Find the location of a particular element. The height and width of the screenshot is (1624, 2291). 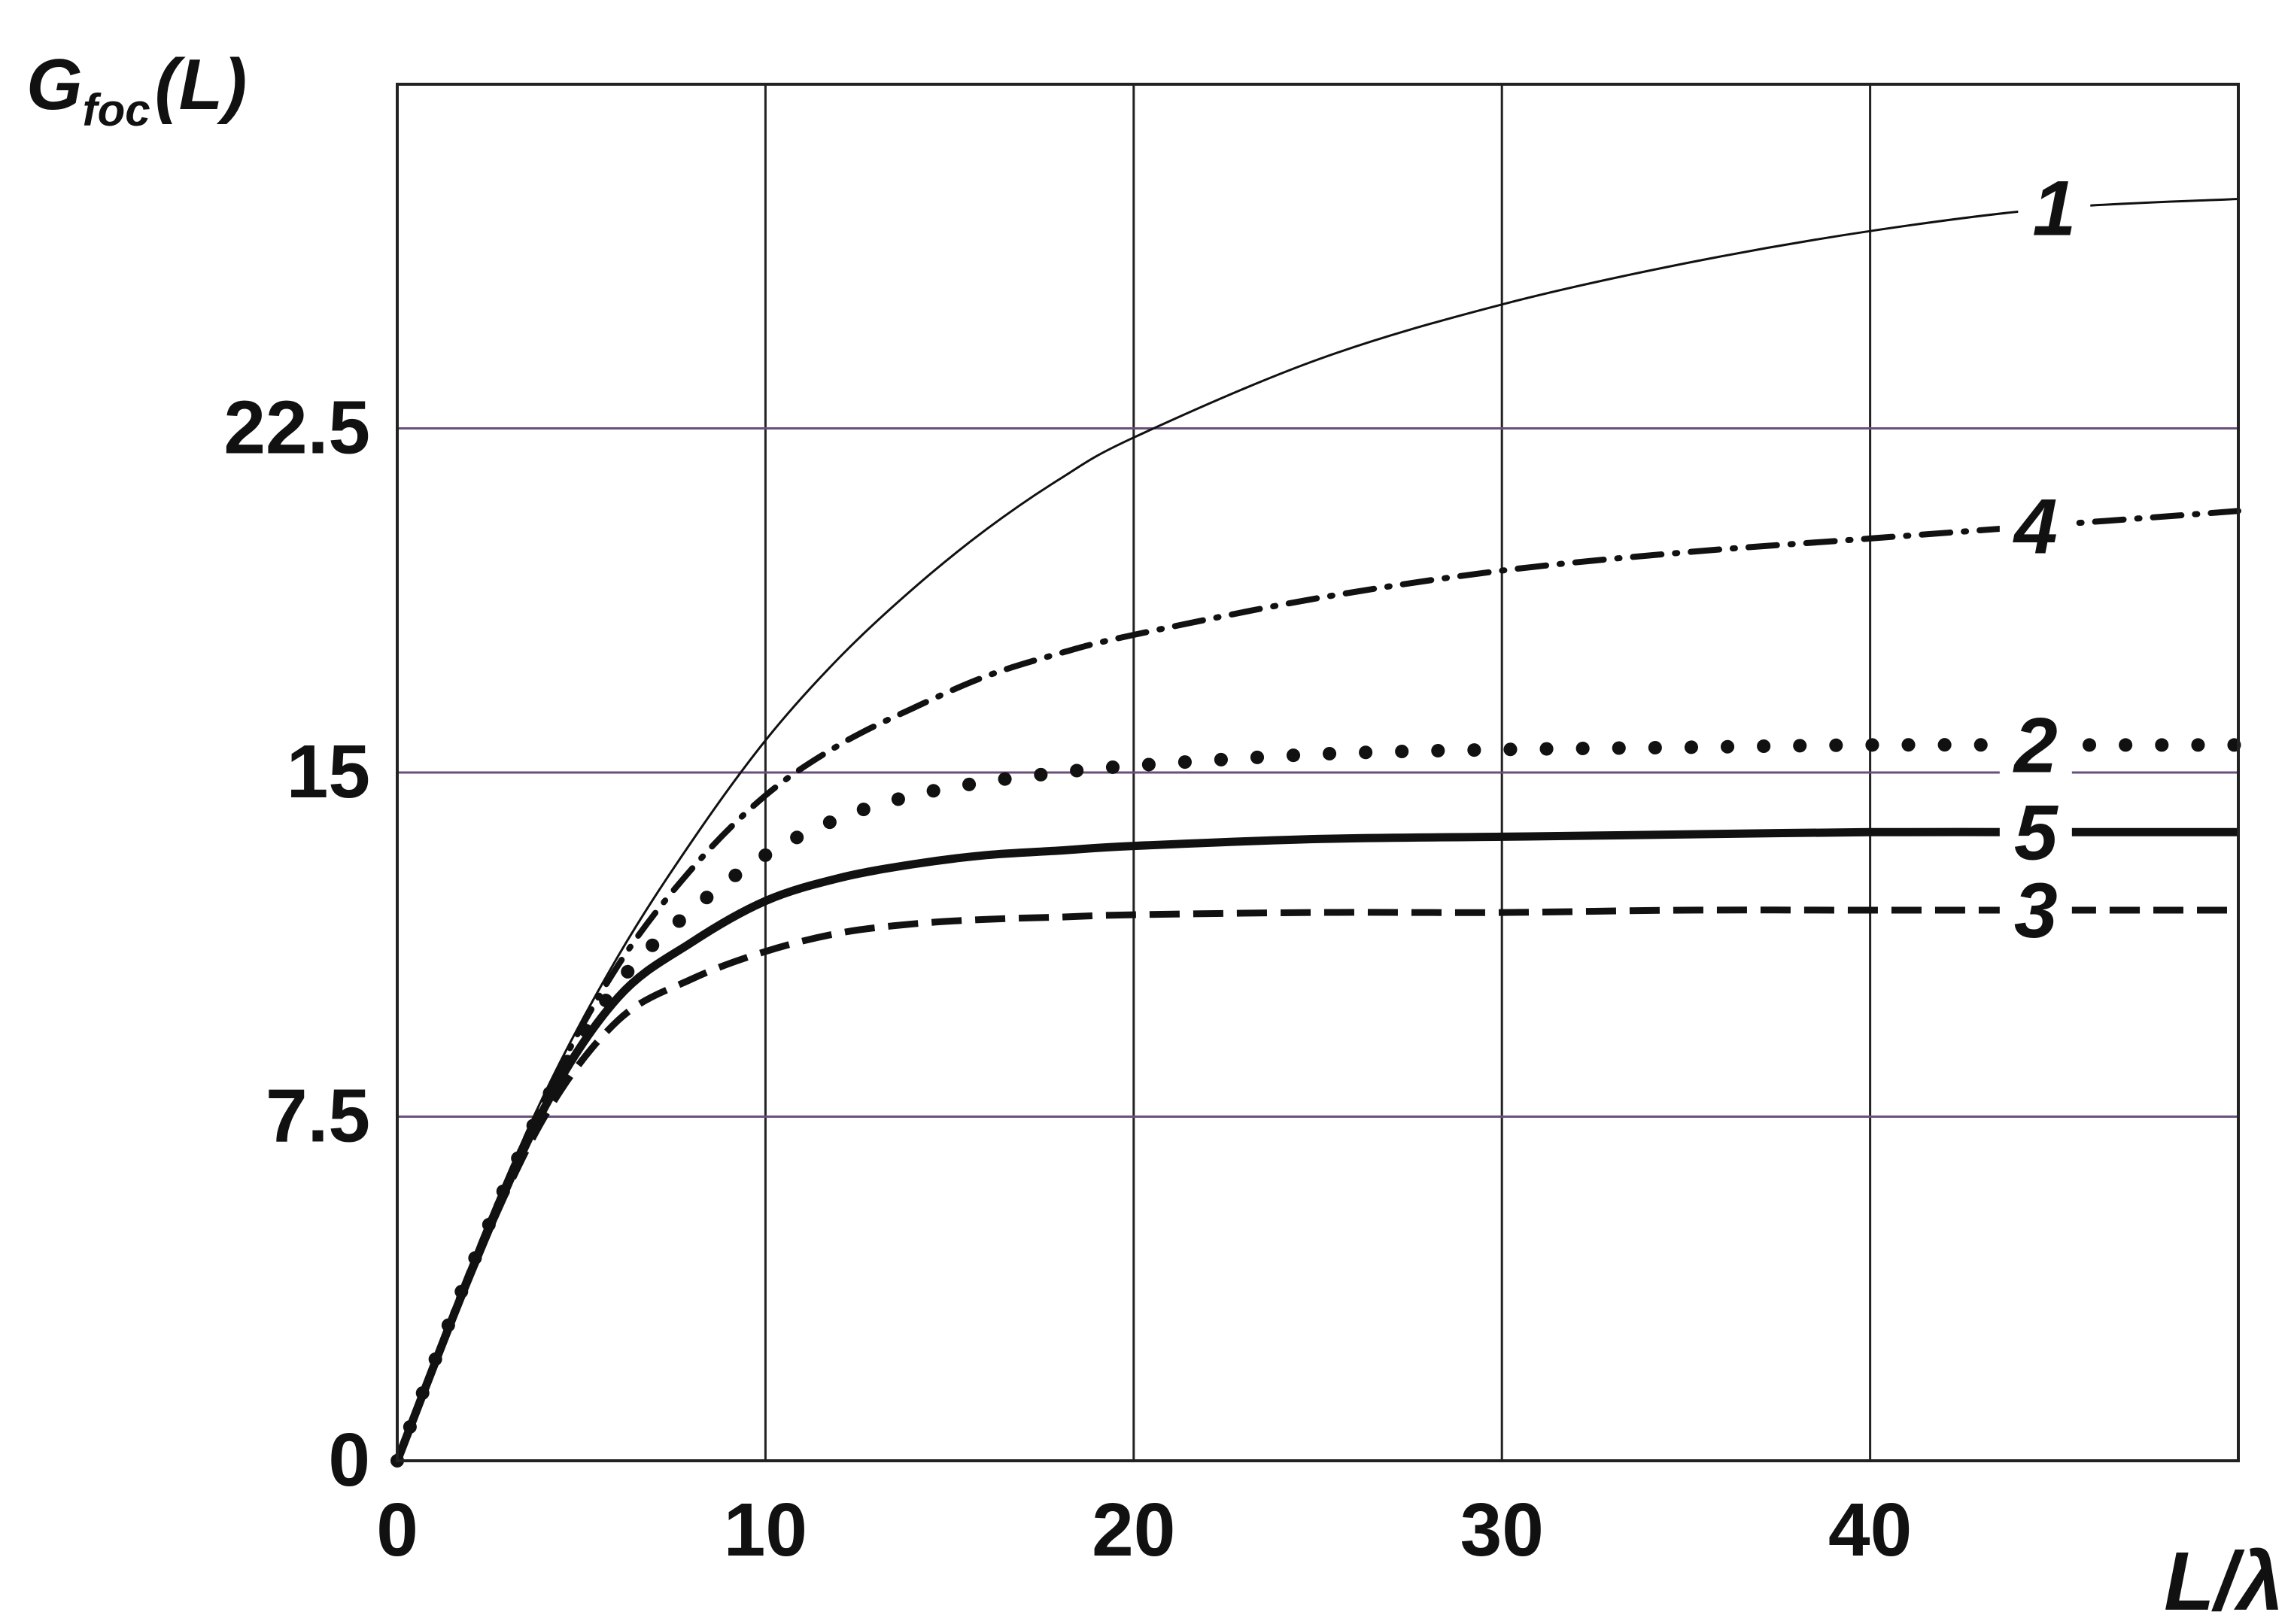

y-tick-label: 0 is located at coordinates (349, 1460).